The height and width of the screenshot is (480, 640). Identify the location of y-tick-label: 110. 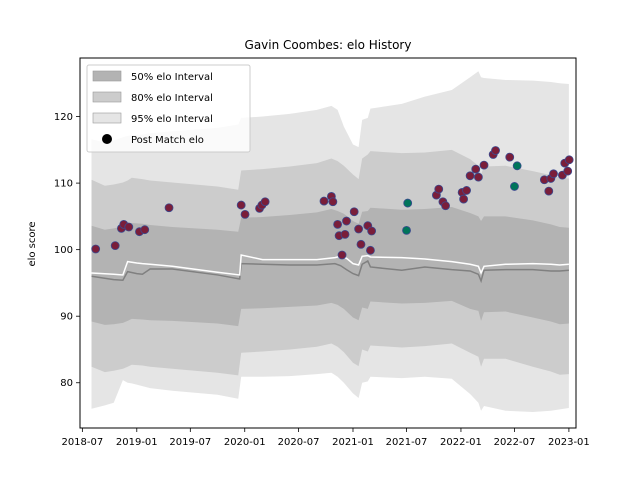
(63, 184).